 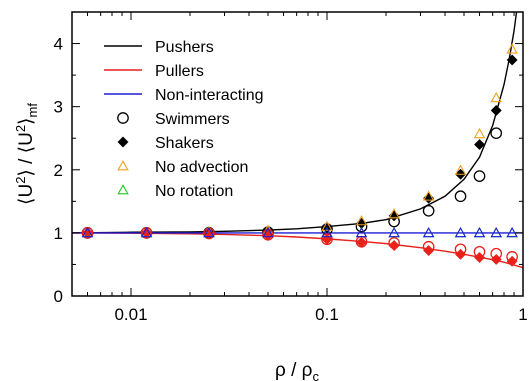 I want to click on y-tick-label: 3, so click(x=58, y=107).